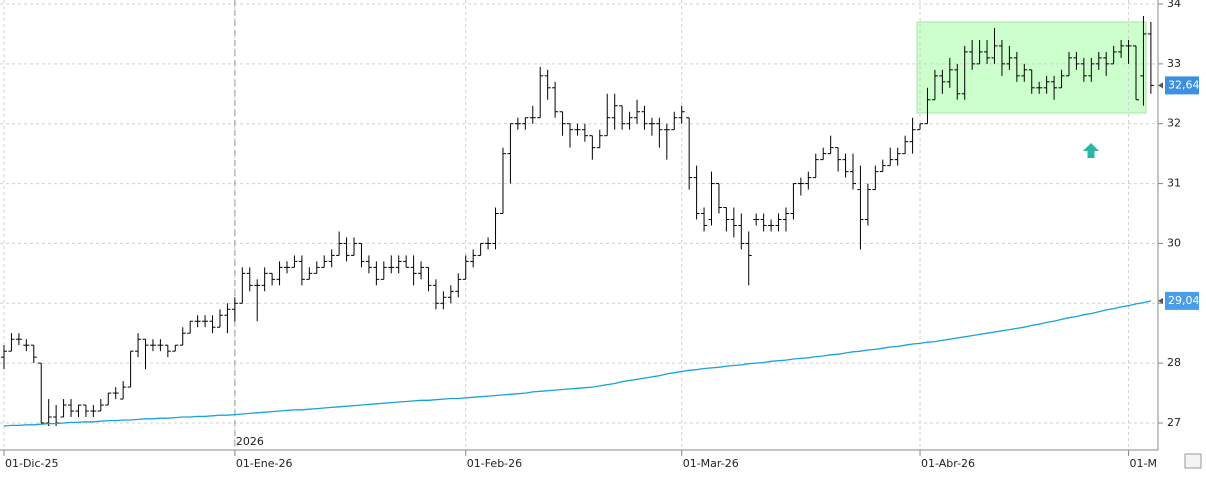 The image size is (1206, 477). Describe the element at coordinates (1193, 461) in the screenshot. I see `scale-button` at that location.